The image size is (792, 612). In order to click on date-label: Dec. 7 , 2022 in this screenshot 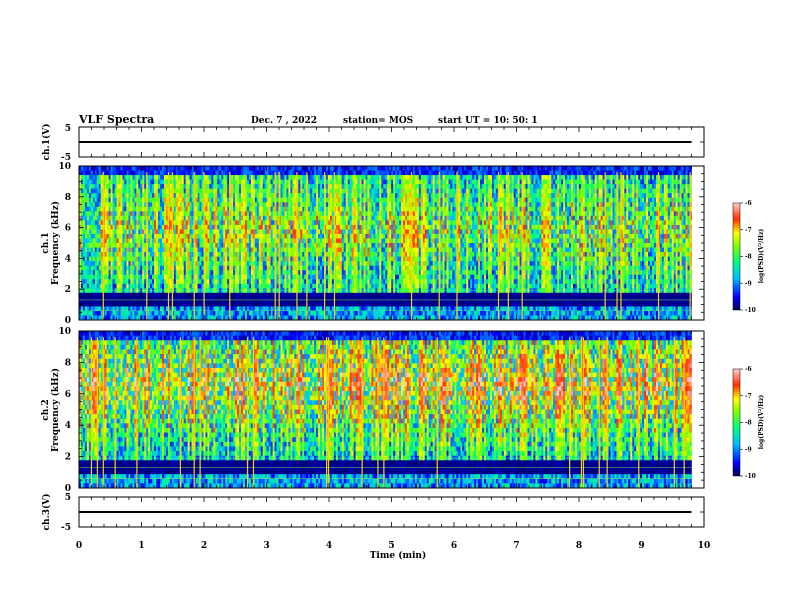, I will do `click(284, 121)`.